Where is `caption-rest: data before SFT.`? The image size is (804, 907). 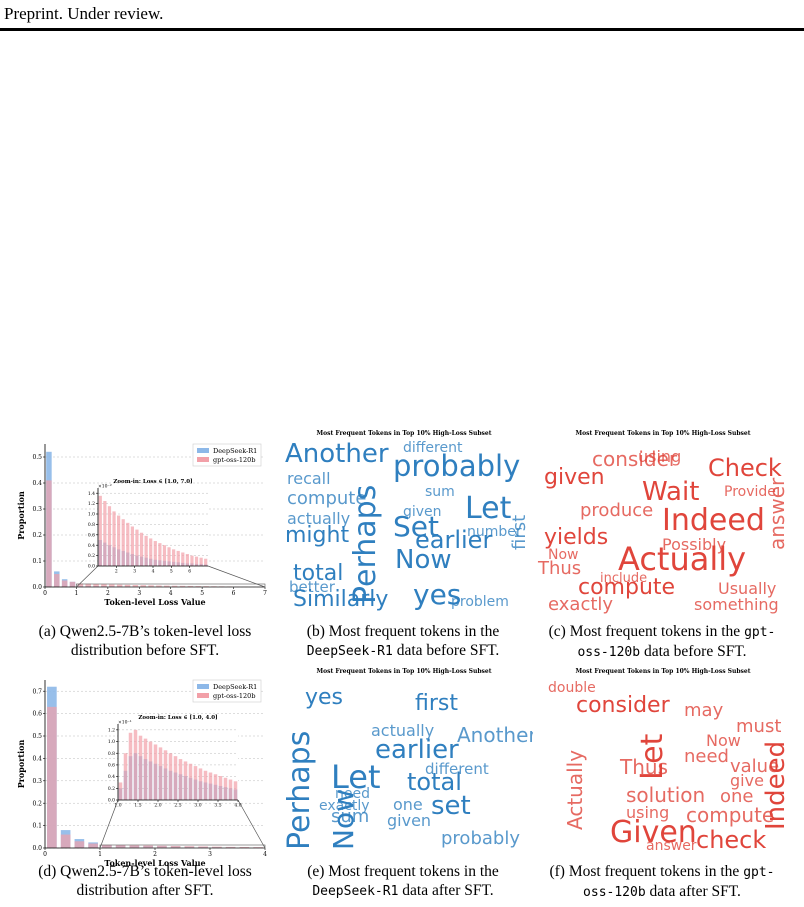
caption-rest: data before SFT. is located at coordinates (695, 651).